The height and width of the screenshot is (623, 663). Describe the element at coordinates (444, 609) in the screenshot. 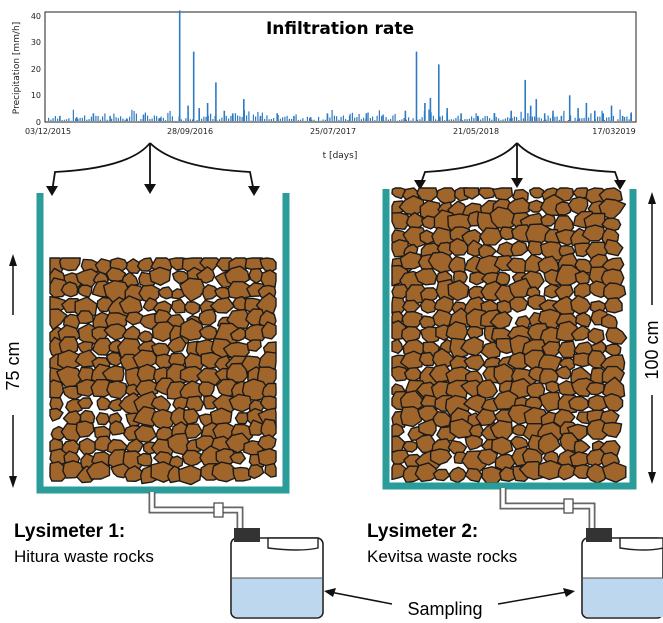

I see `sampling-label: Sampling` at that location.